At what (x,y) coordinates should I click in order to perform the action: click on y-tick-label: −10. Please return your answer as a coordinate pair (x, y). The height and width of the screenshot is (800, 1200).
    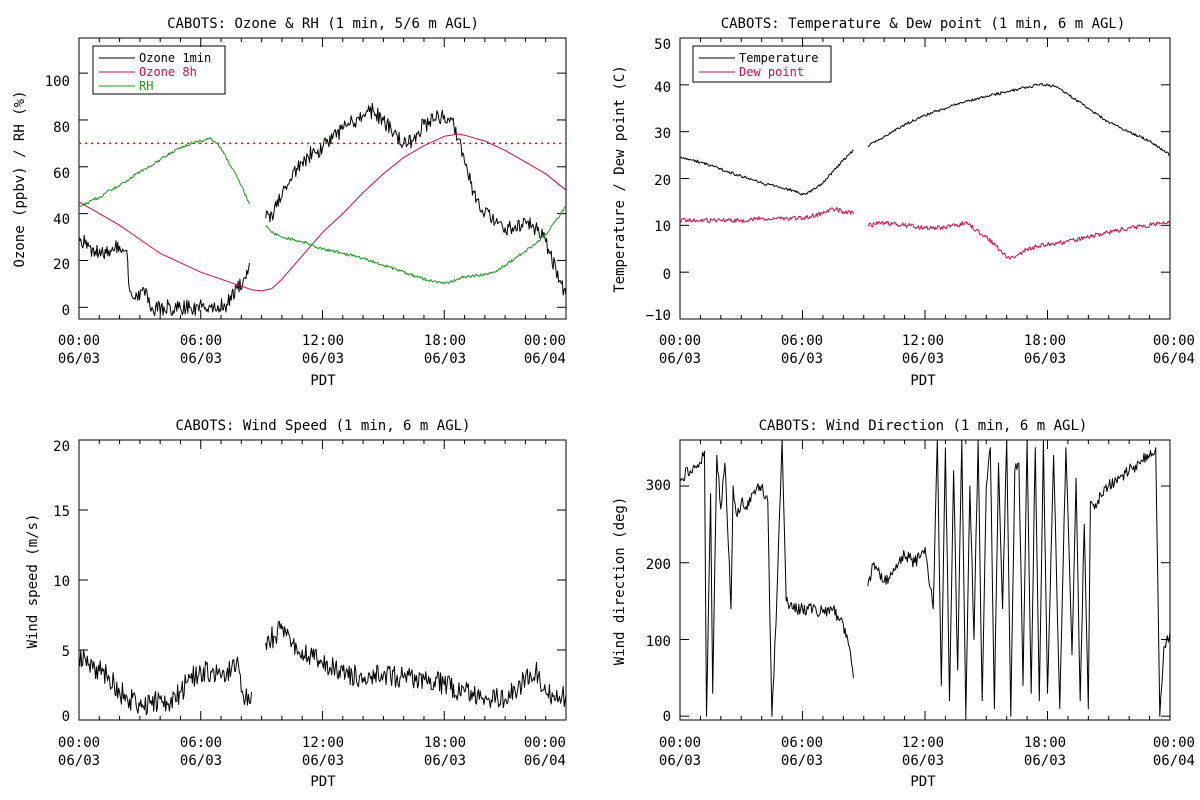
    Looking at the image, I should click on (658, 316).